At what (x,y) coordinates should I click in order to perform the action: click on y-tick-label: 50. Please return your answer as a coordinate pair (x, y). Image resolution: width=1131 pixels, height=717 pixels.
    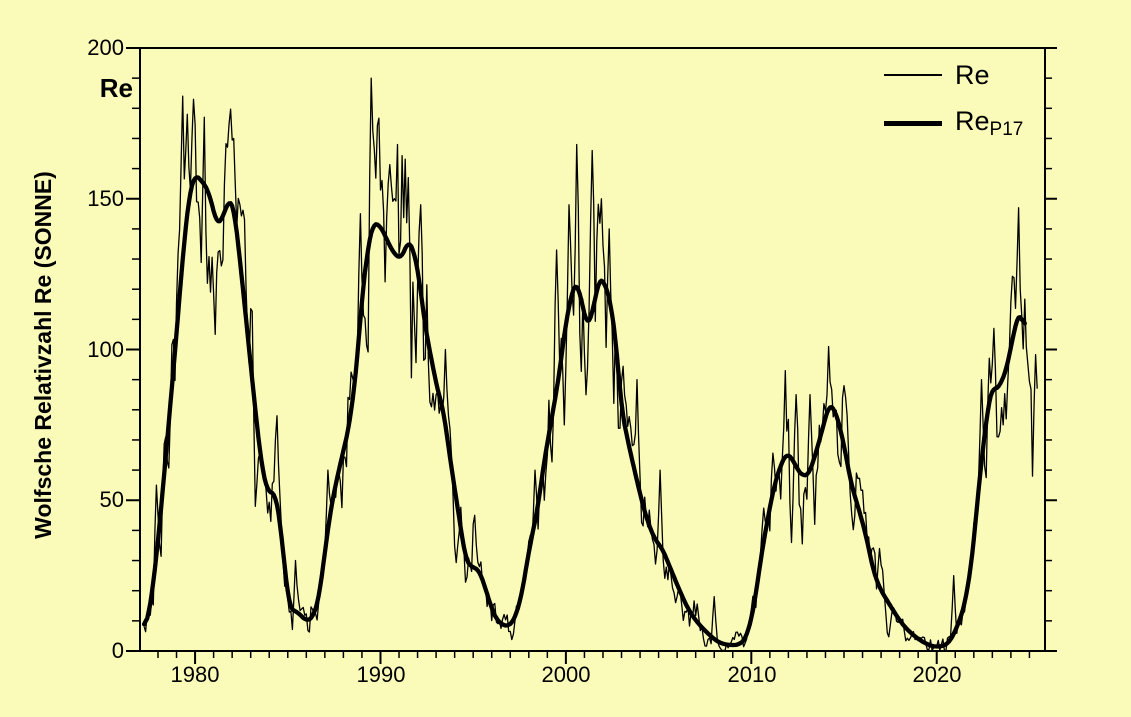
    Looking at the image, I should click on (111, 499).